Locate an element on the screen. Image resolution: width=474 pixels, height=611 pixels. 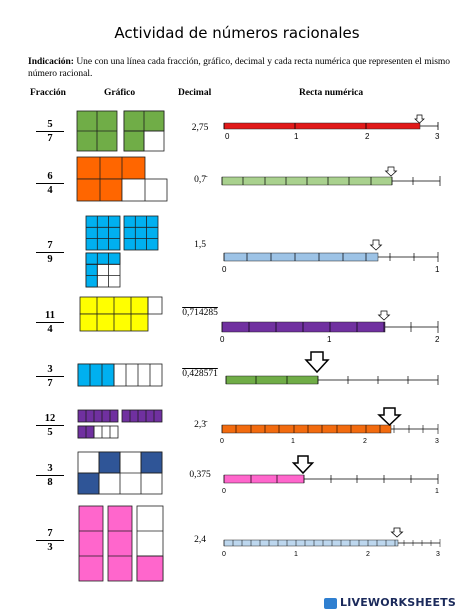
page-title: Actividad de números racionales is located at coordinates (237, 33).